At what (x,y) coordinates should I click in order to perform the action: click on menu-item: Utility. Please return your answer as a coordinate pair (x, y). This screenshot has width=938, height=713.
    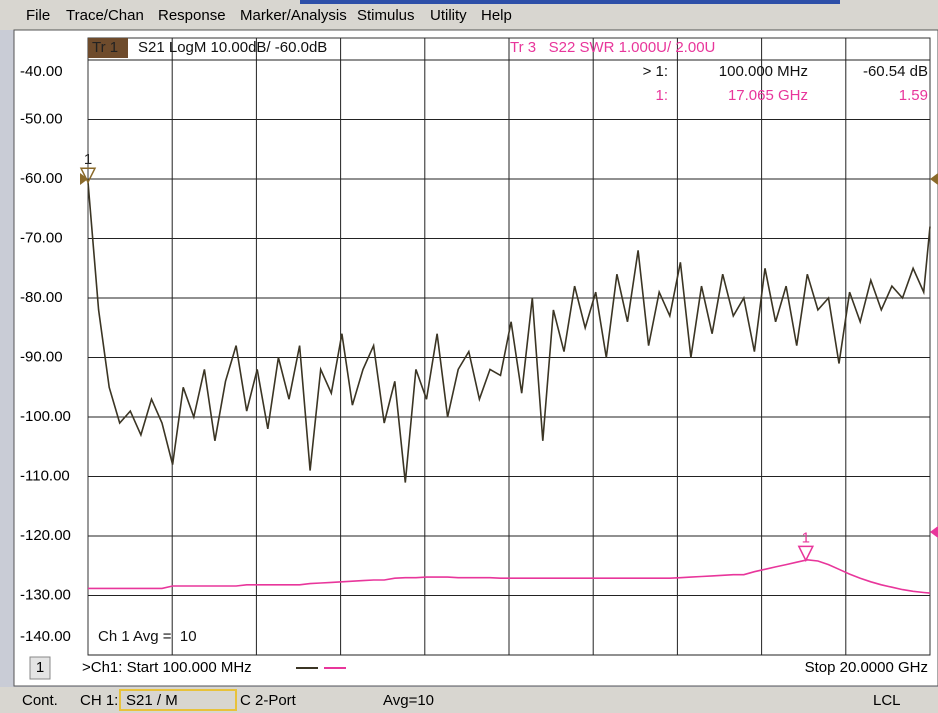
    Looking at the image, I should click on (448, 15).